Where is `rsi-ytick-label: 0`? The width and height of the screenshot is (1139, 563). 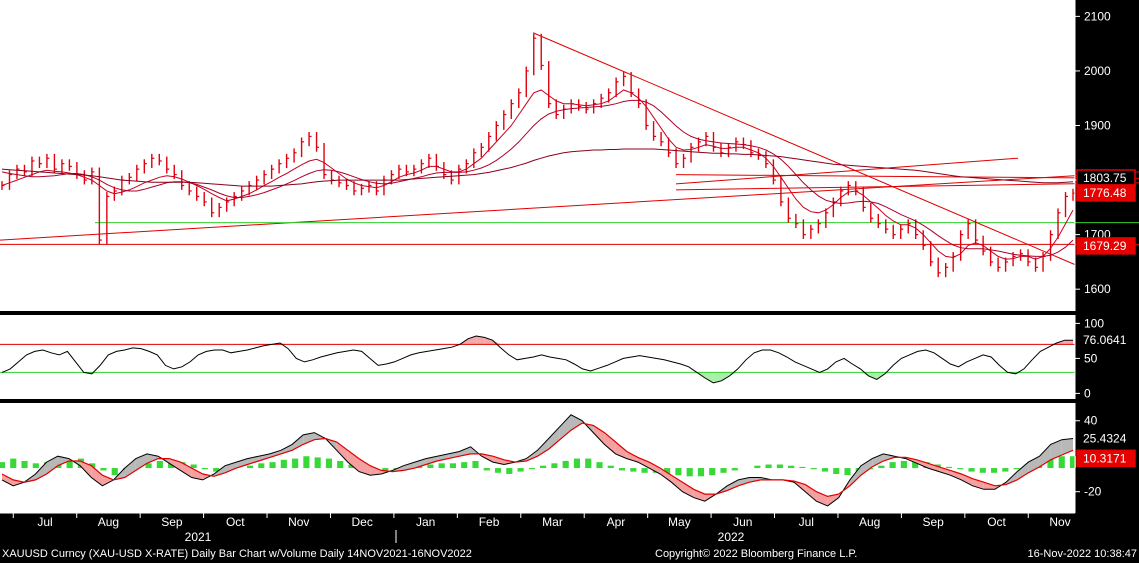
rsi-ytick-label: 0 is located at coordinates (1087, 393).